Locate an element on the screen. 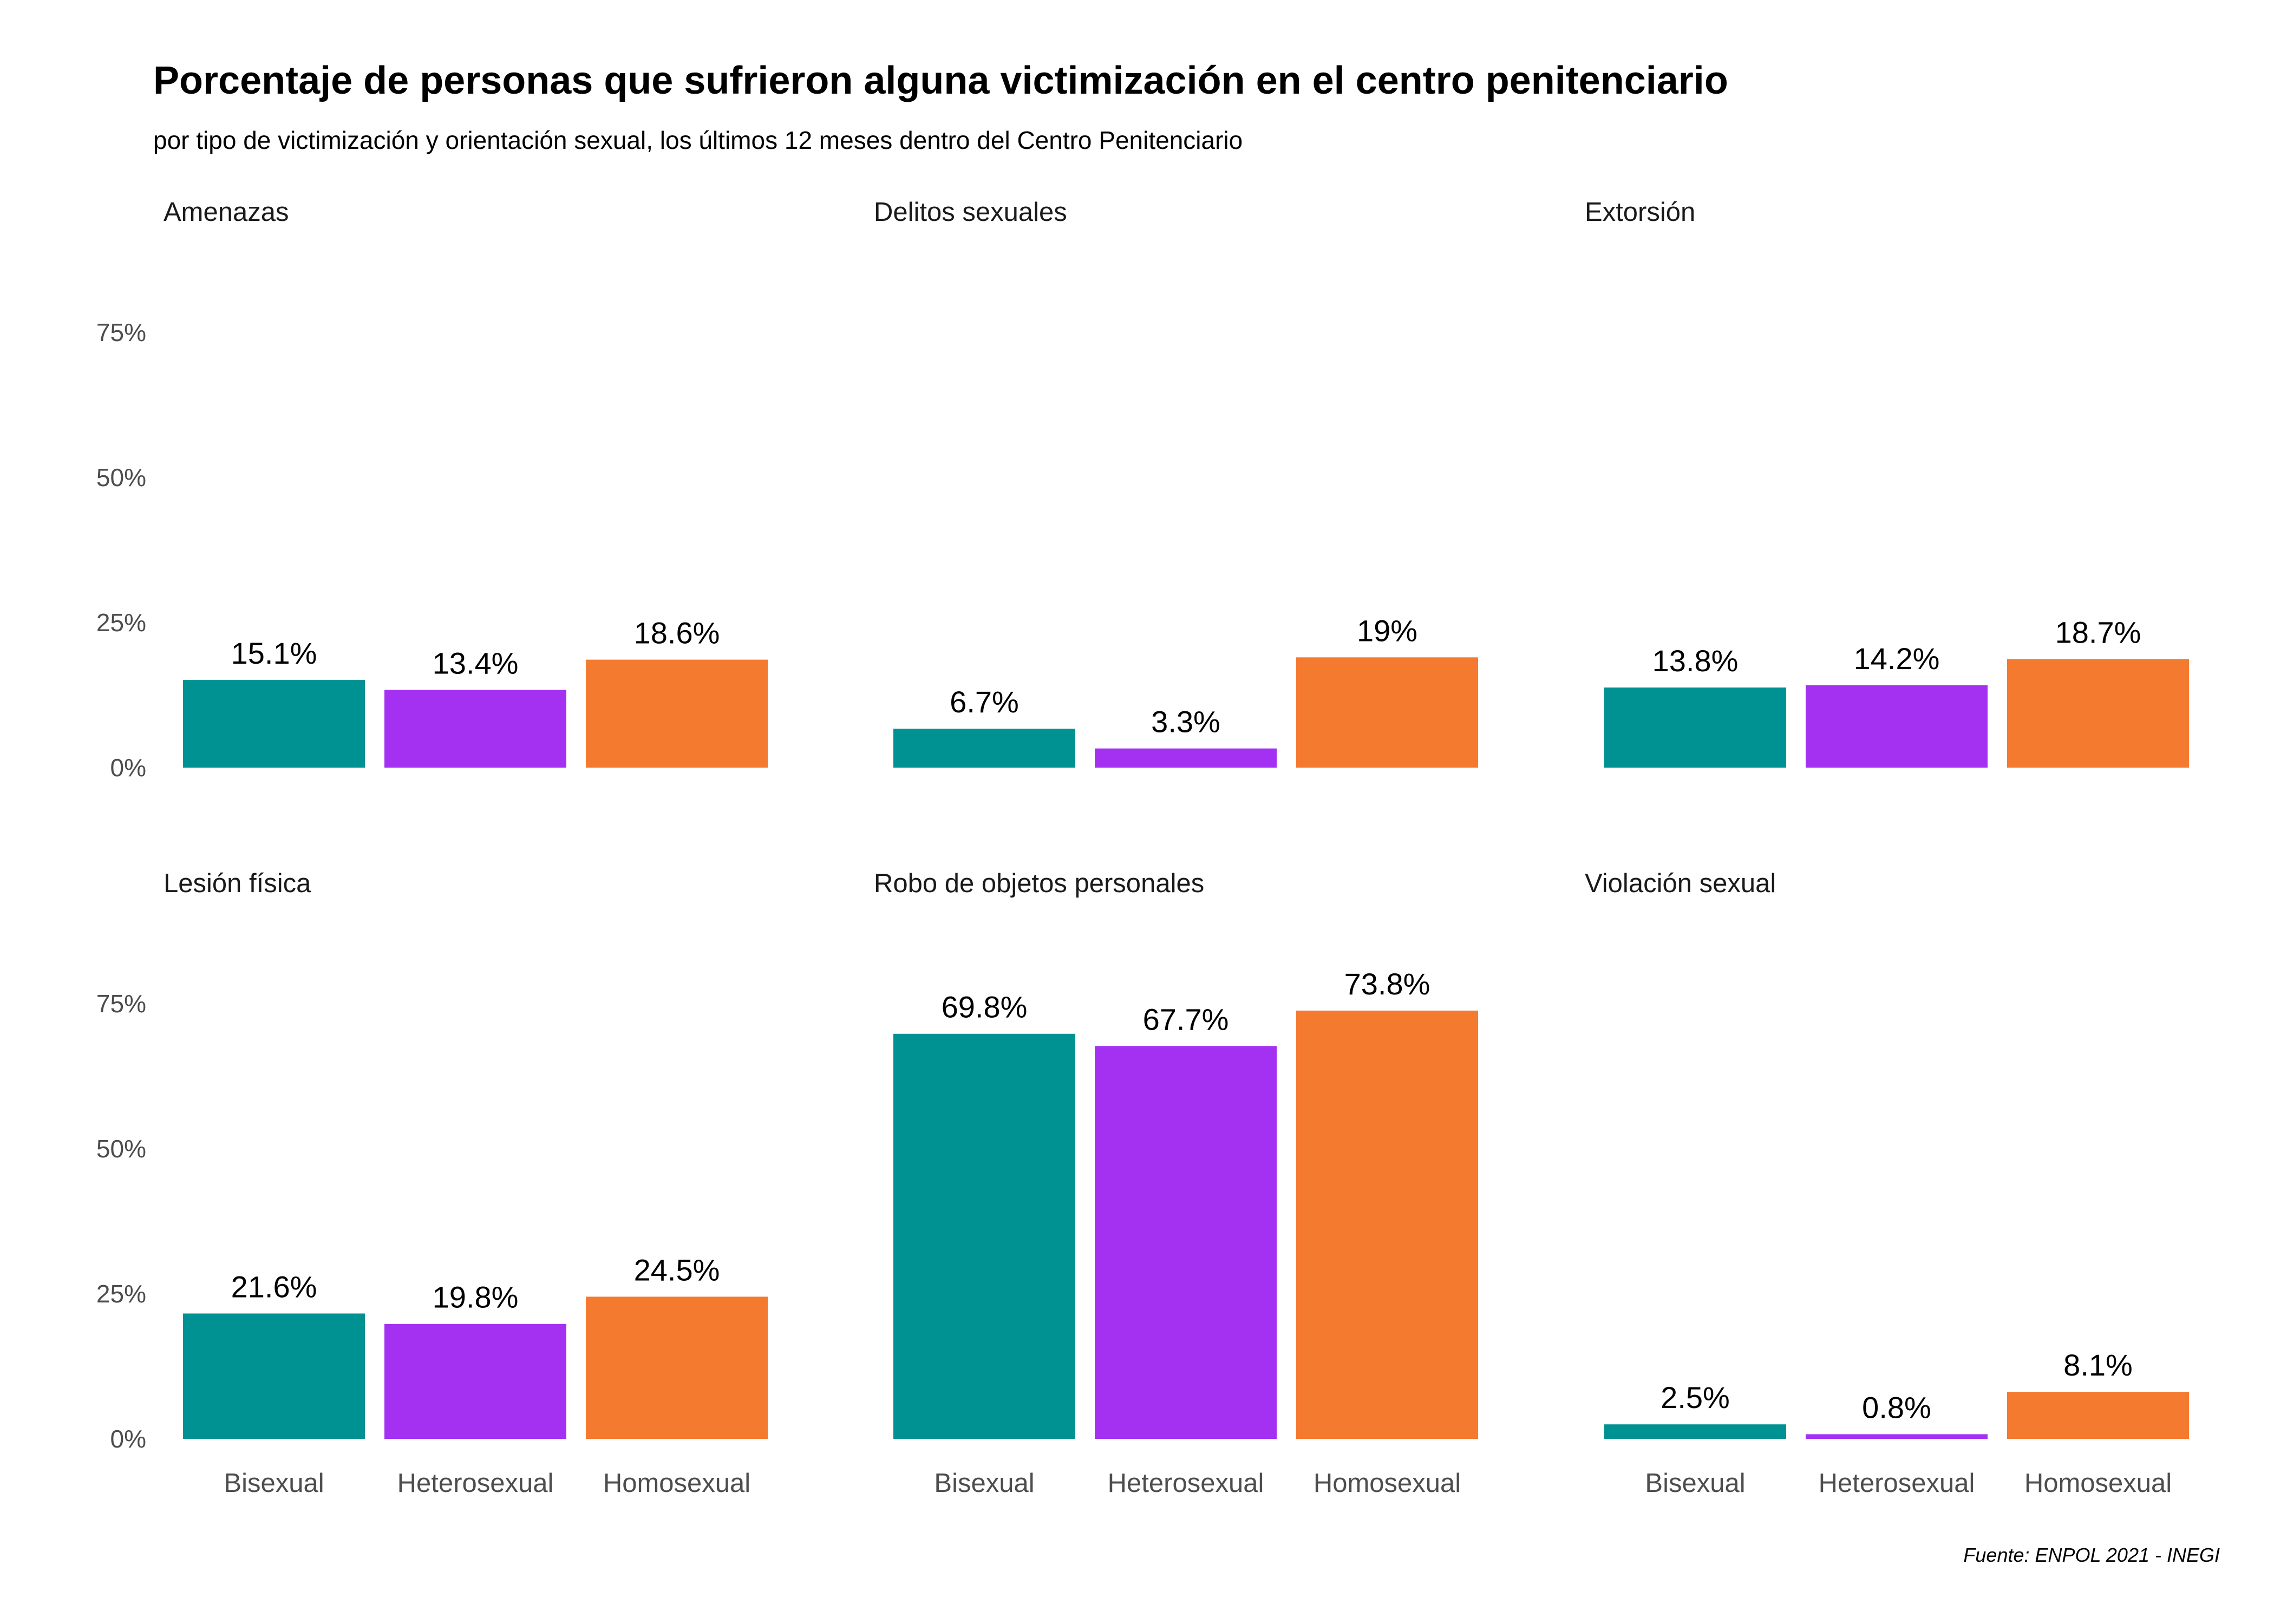  data-label-amenazas-heterosexual: 13.4% is located at coordinates (476, 663).